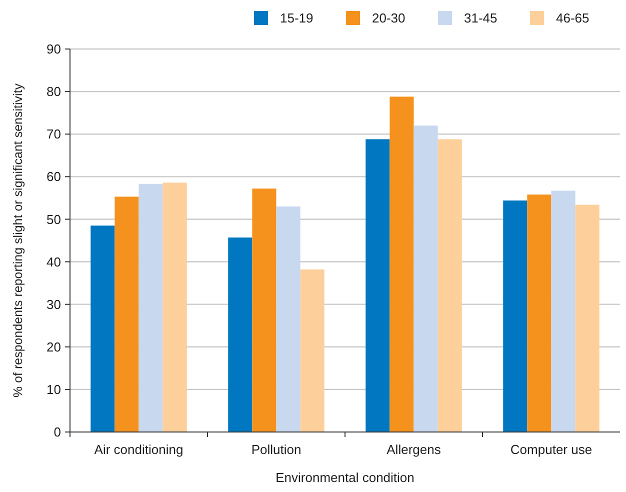  I want to click on legend-label: 20-30, so click(389, 18).